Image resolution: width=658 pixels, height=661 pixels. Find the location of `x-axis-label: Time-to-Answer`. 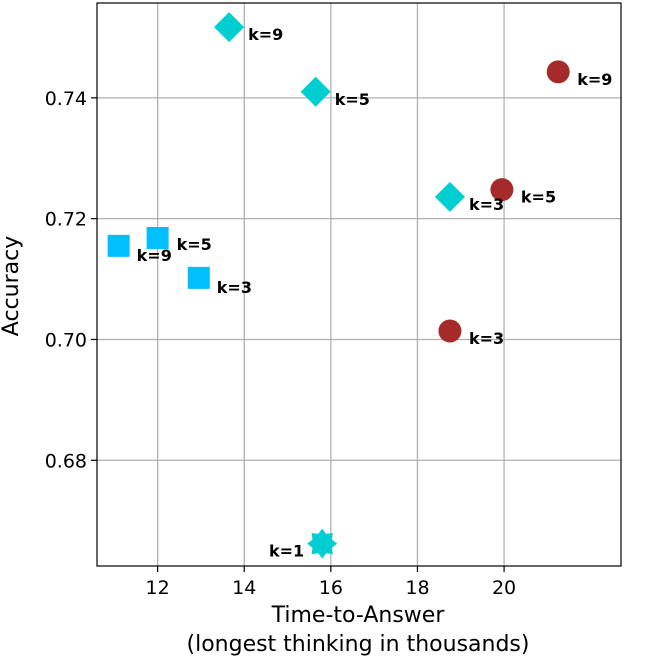

x-axis-label: Time-to-Answer is located at coordinates (358, 615).